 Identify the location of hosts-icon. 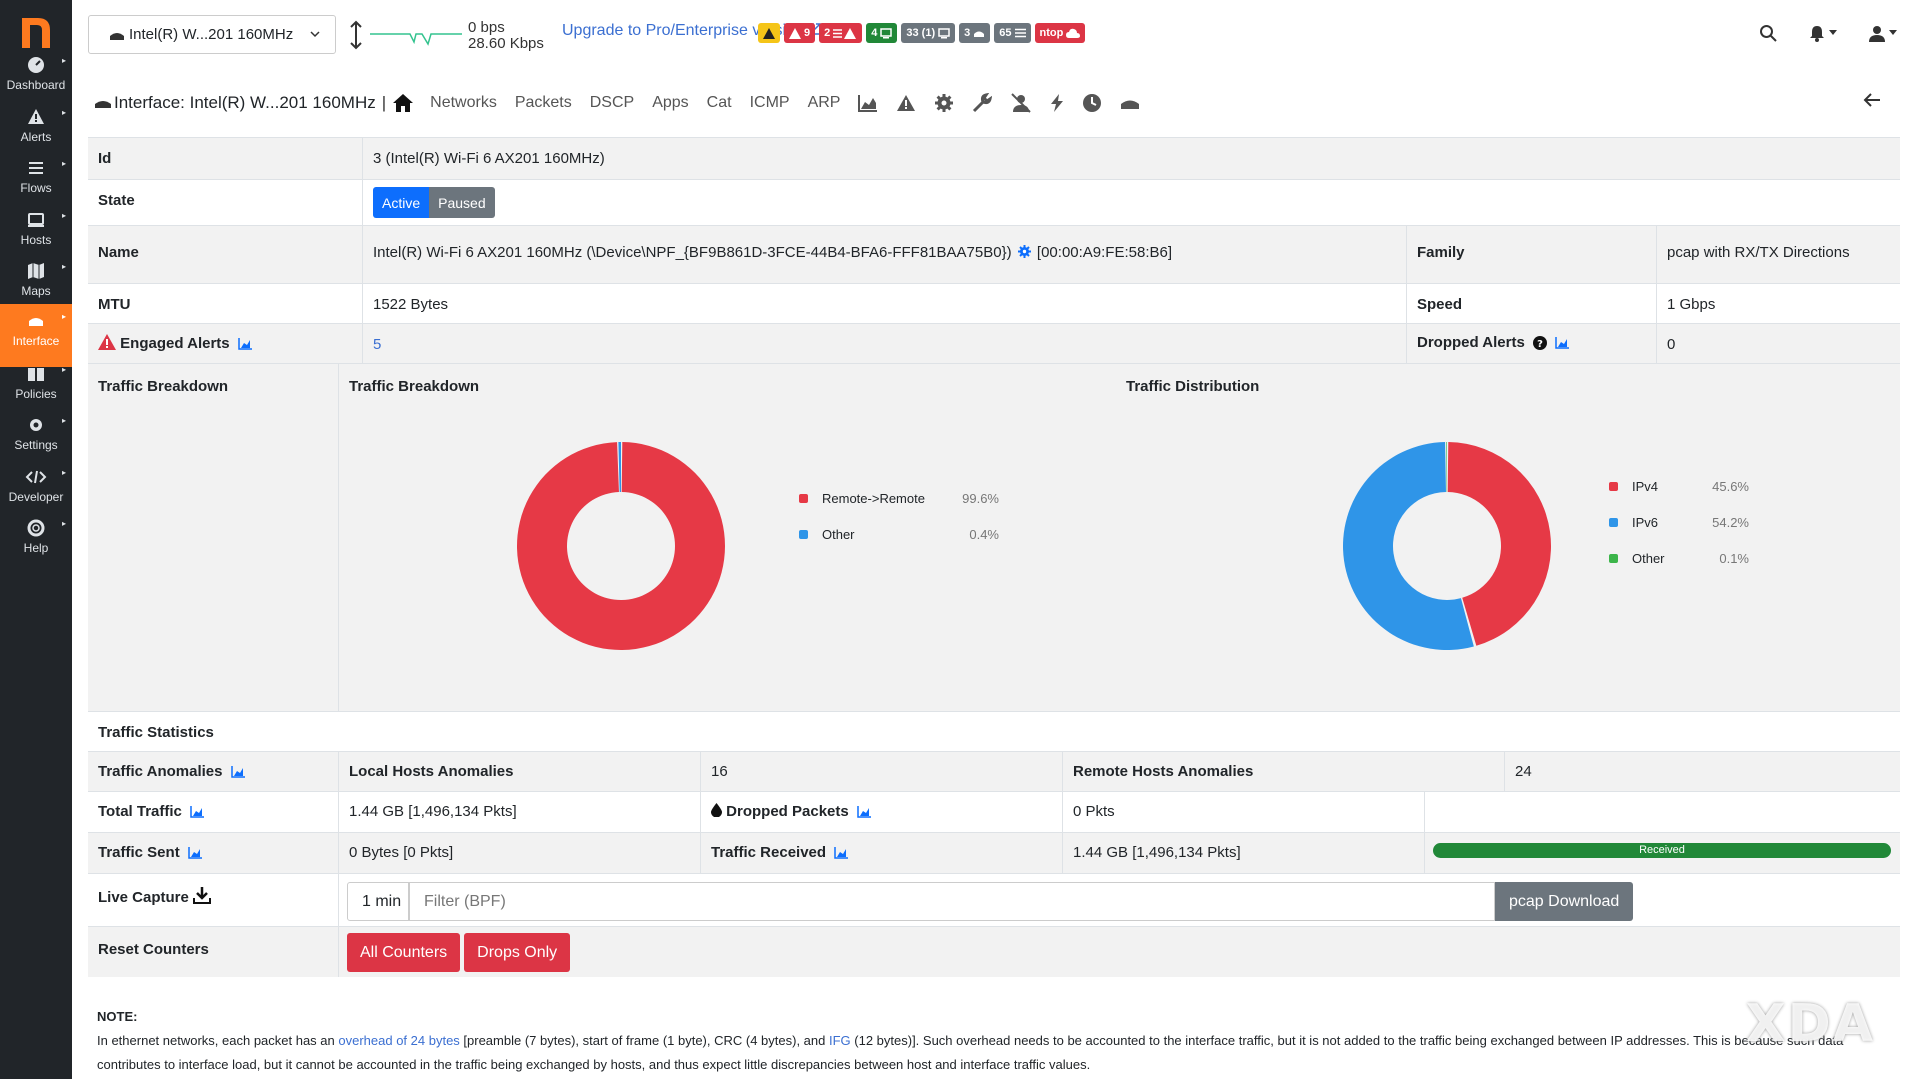
(36, 220).